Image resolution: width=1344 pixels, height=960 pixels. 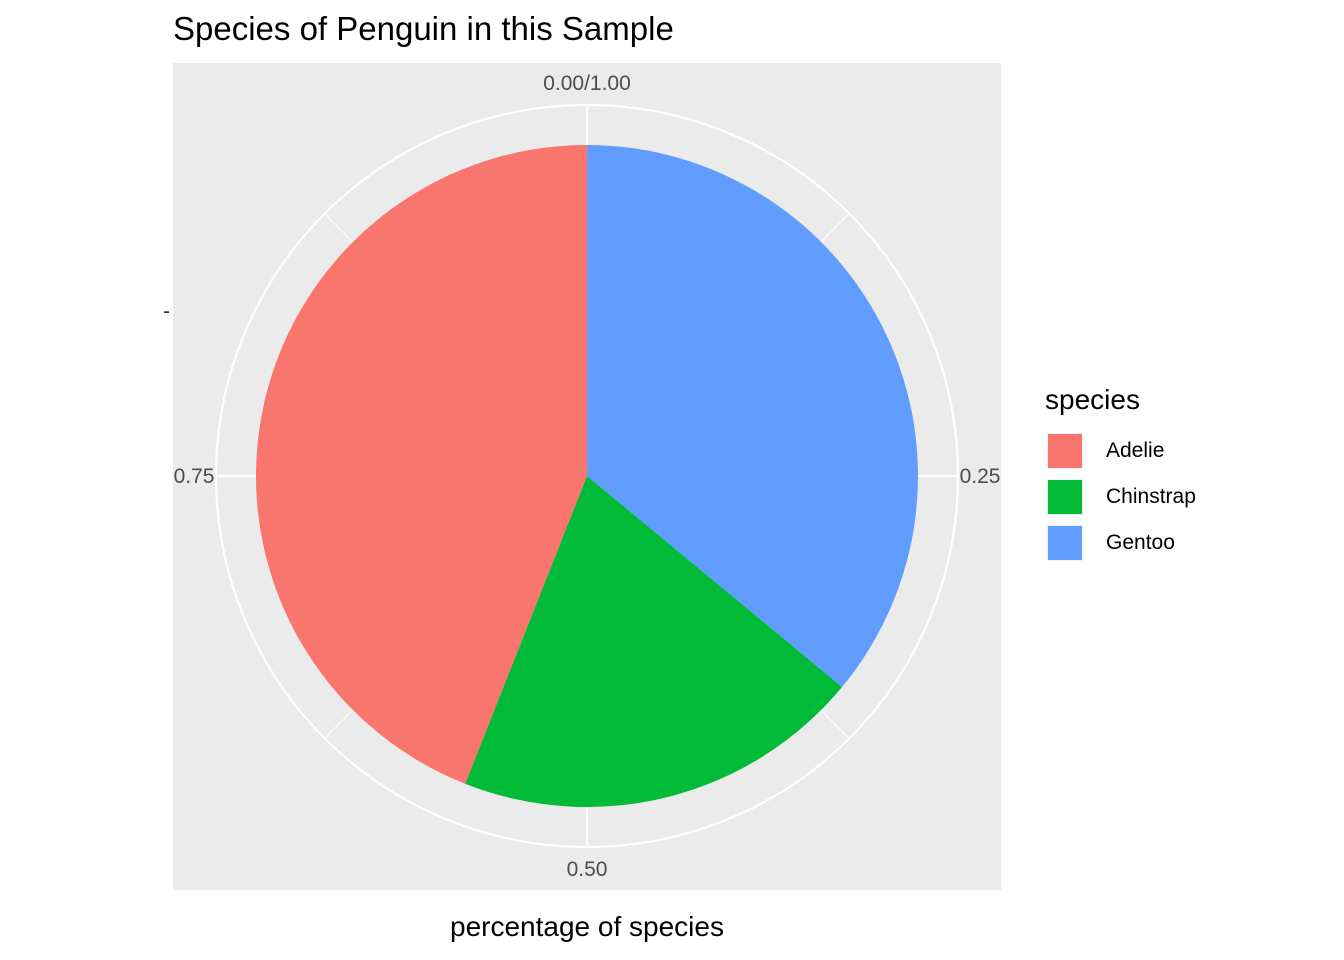 What do you see at coordinates (587, 83) in the screenshot?
I see `theta-tick-label: 0.00/1.00` at bounding box center [587, 83].